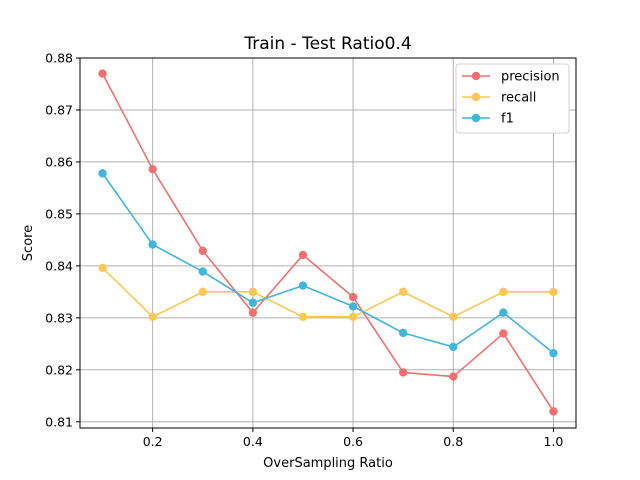 Image resolution: width=640 pixels, height=480 pixels. What do you see at coordinates (59, 213) in the screenshot?
I see `y-tick-label: 0.85` at bounding box center [59, 213].